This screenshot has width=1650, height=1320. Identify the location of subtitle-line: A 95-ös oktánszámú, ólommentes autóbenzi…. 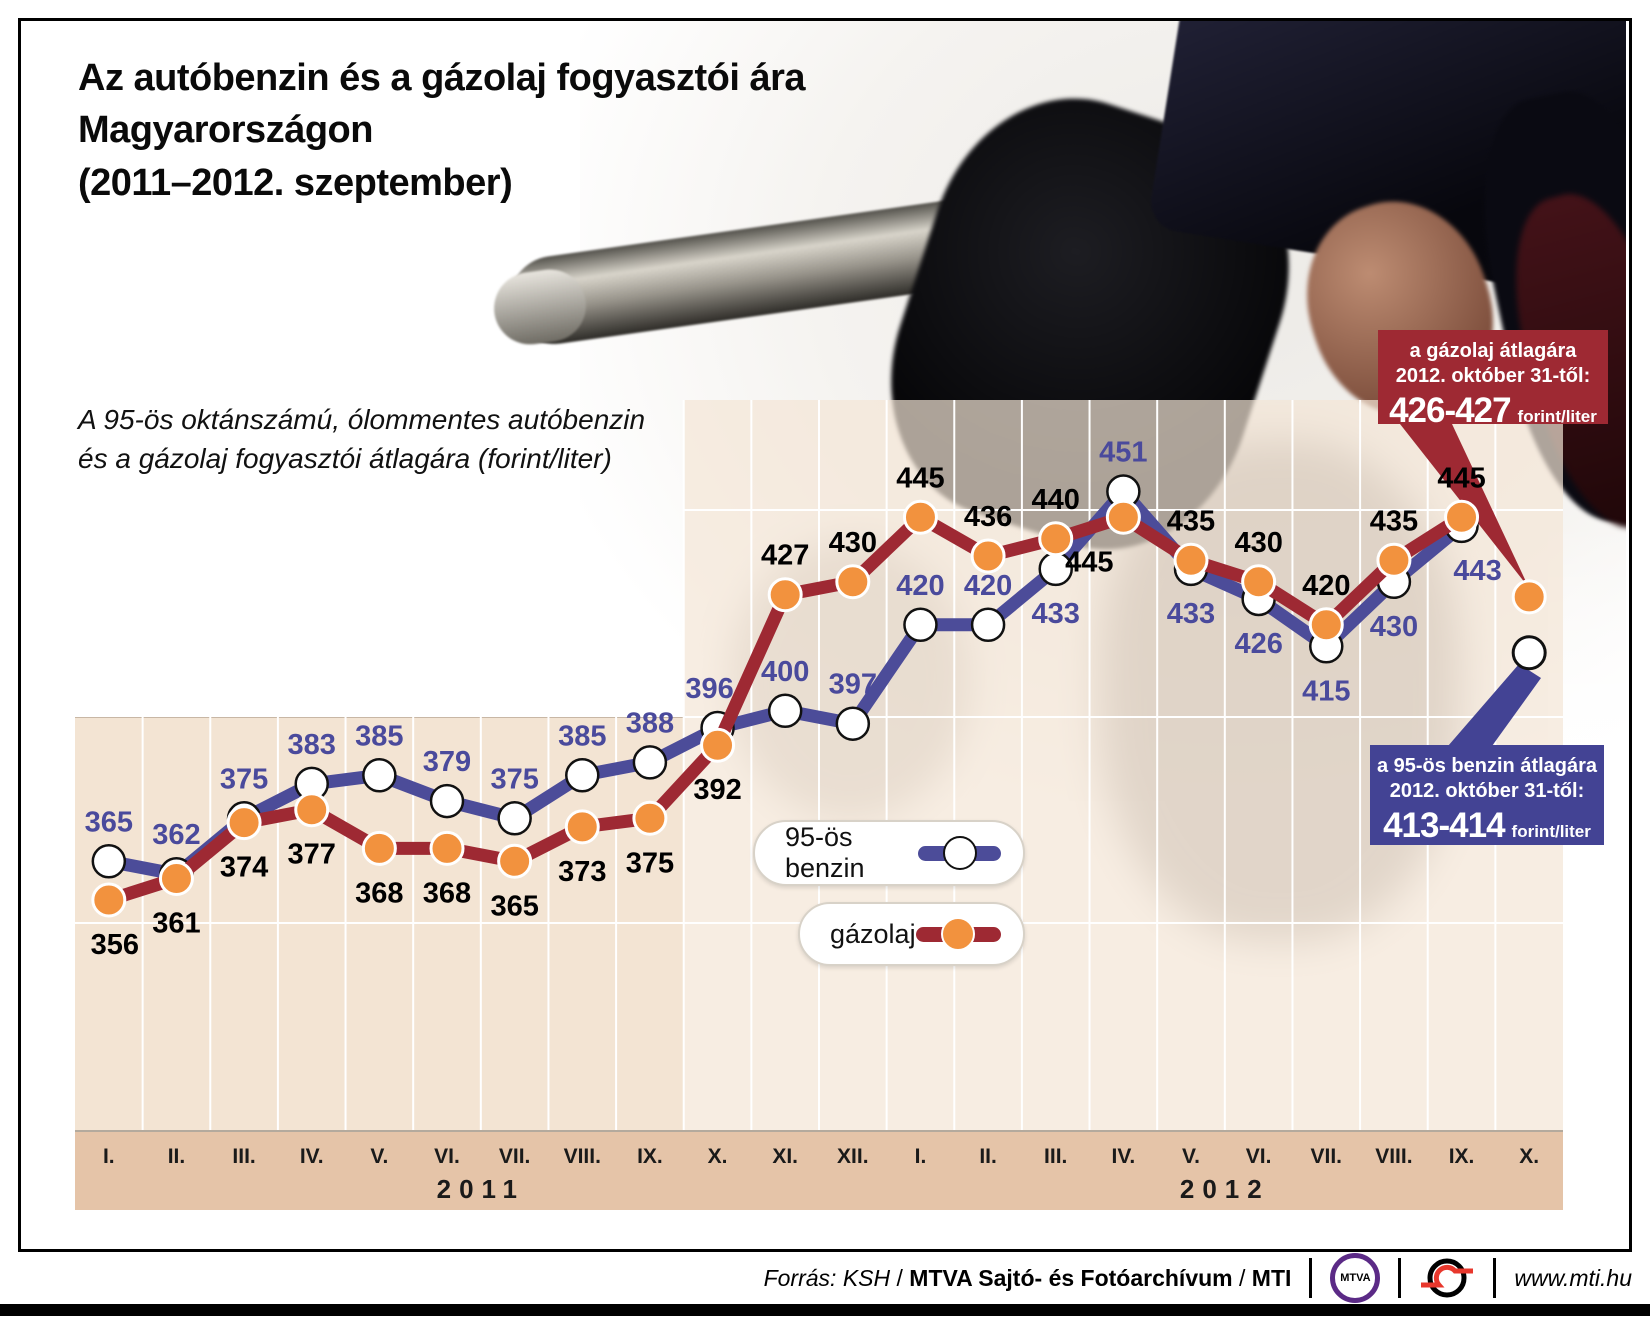
(362, 419).